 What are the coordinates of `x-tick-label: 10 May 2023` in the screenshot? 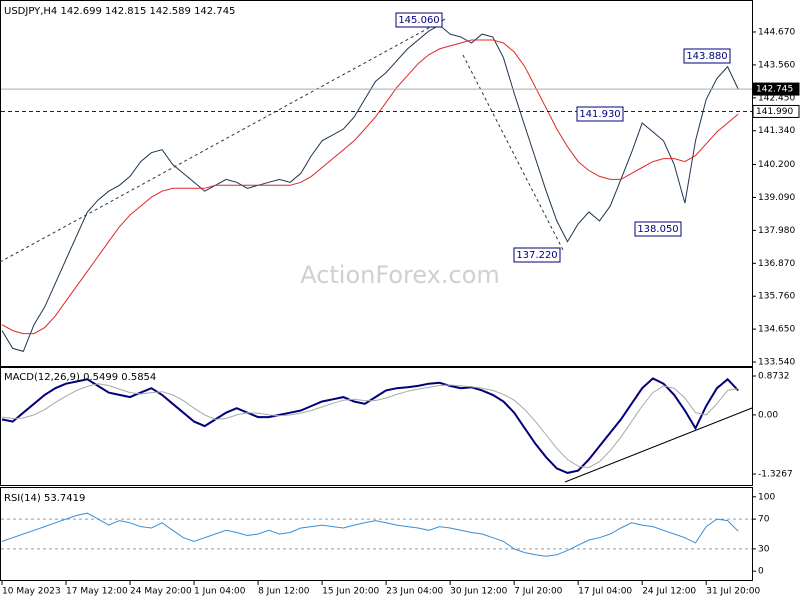 It's located at (31, 592).